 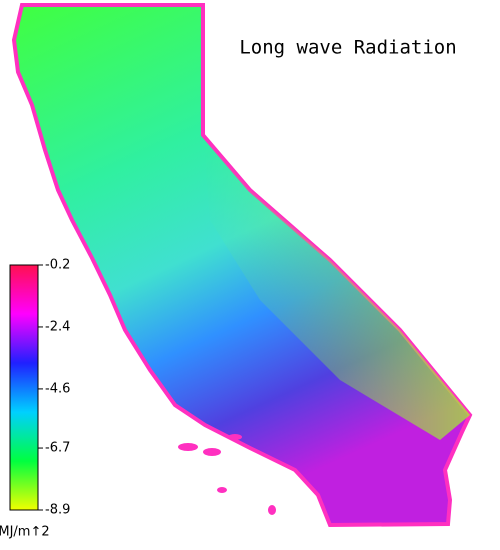 What do you see at coordinates (57, 265) in the screenshot?
I see `legend-tick-label: -0.2` at bounding box center [57, 265].